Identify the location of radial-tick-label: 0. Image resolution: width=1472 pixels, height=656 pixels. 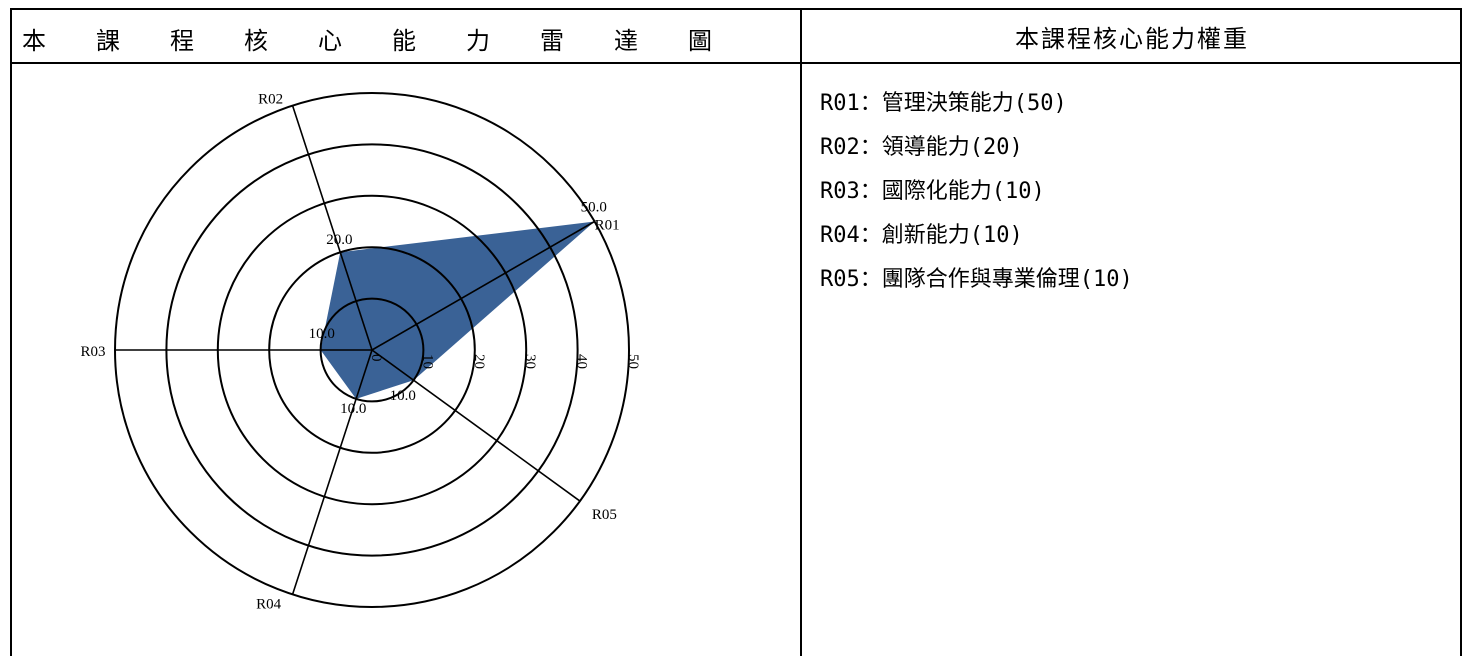
(376, 358).